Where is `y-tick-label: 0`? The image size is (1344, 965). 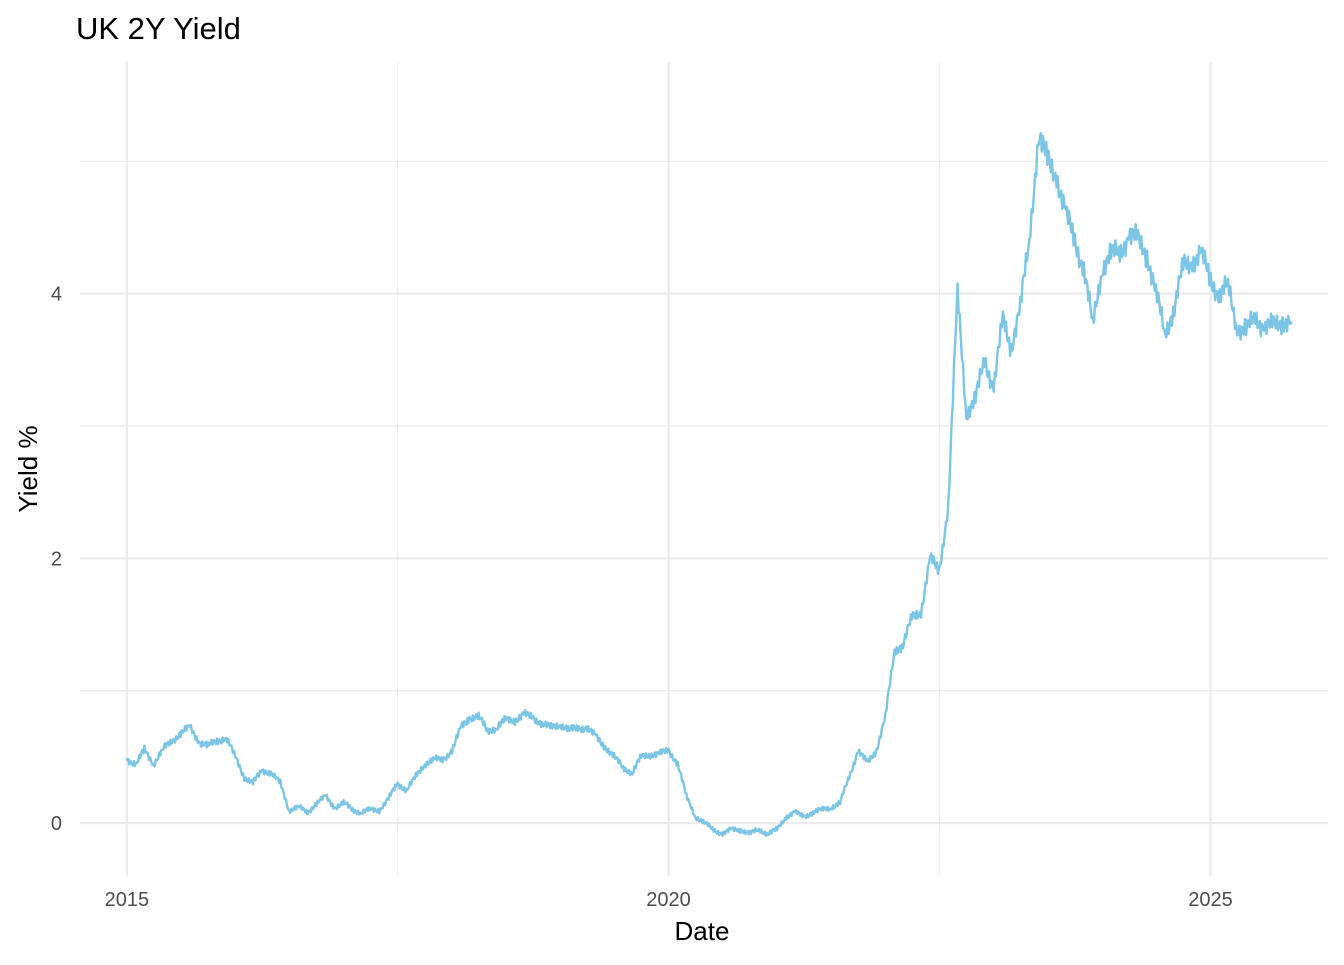 y-tick-label: 0 is located at coordinates (56, 824).